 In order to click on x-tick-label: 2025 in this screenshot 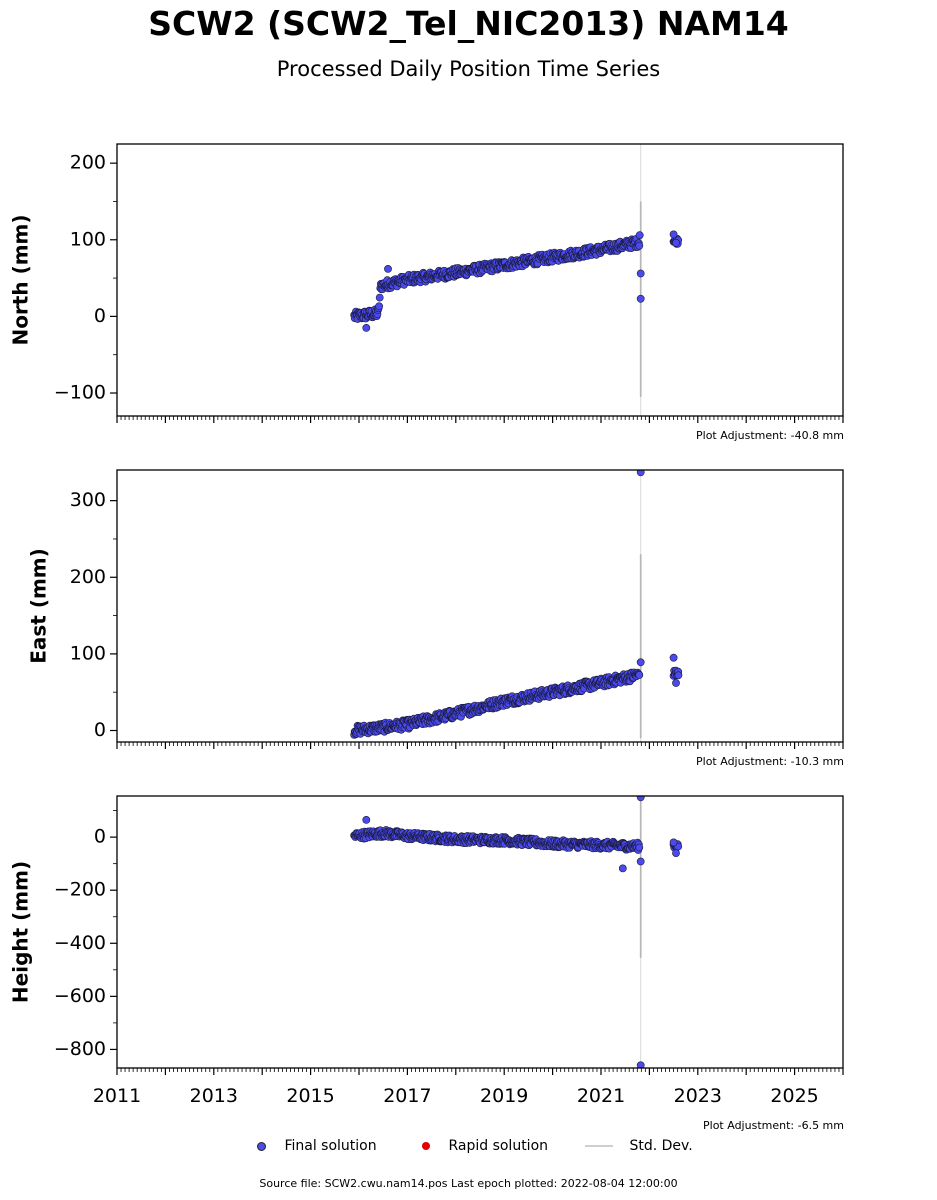, I will do `click(794, 1096)`.